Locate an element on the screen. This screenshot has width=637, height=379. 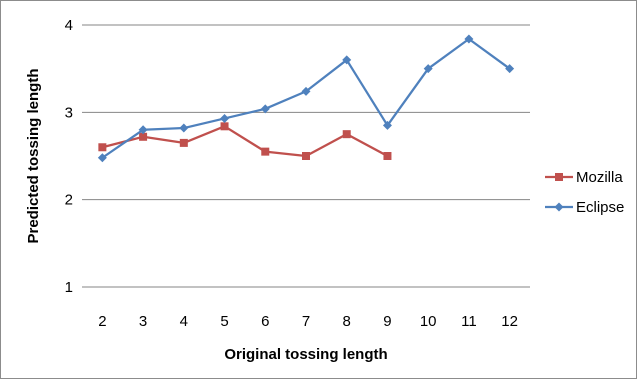
x-tick-label: 6 is located at coordinates (265, 321).